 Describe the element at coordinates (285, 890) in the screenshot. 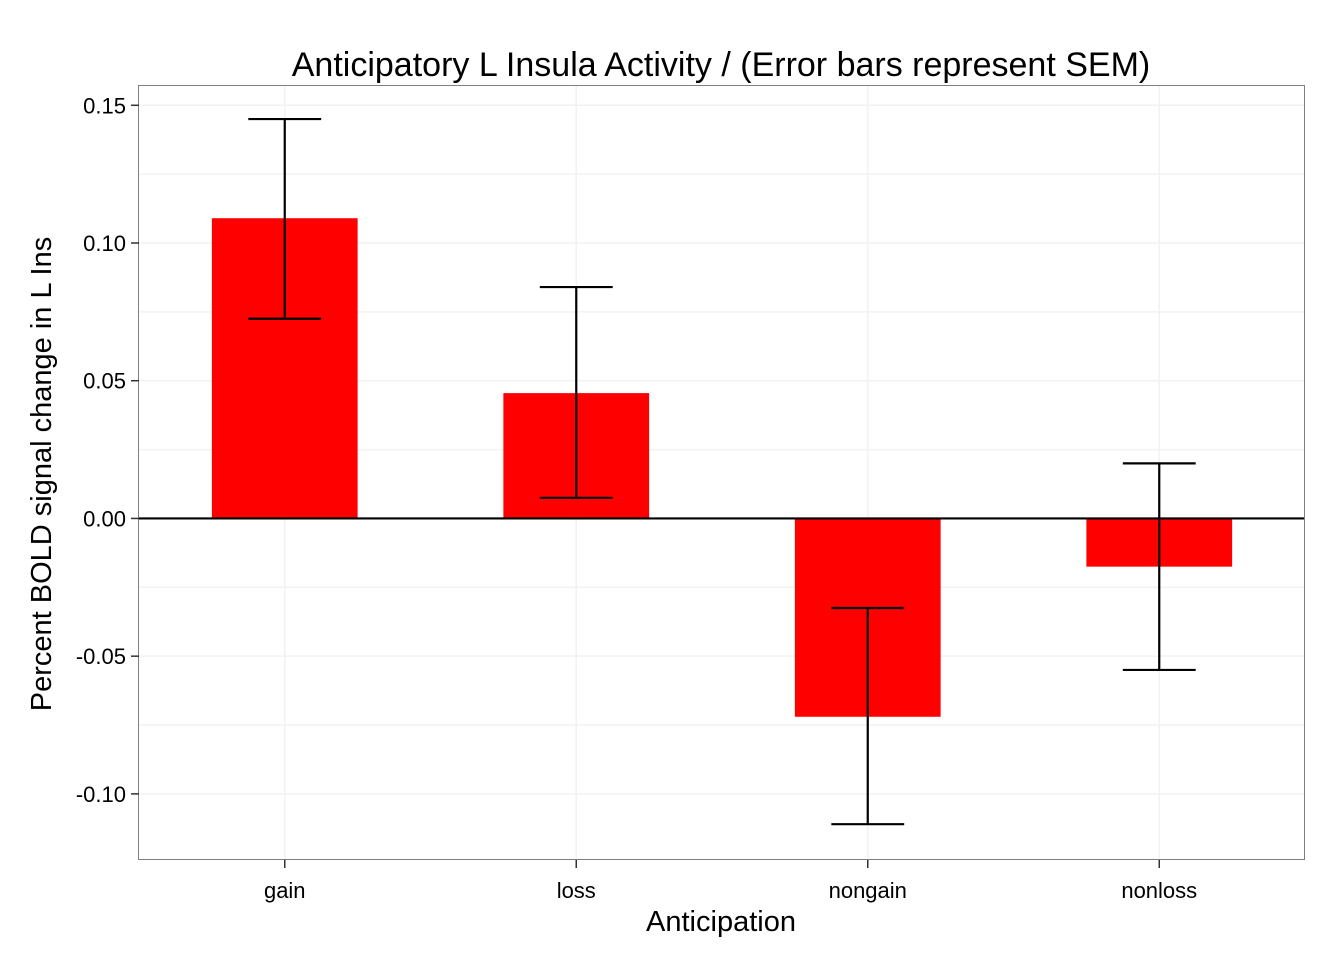

I see `x-tick-label: gain` at that location.